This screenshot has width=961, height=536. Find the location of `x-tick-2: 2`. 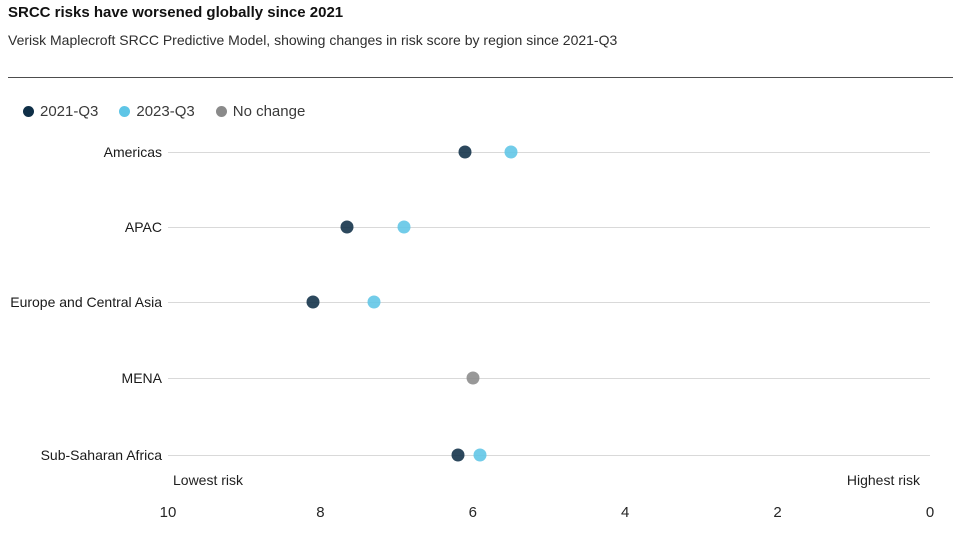

x-tick-2: 2 is located at coordinates (777, 512).